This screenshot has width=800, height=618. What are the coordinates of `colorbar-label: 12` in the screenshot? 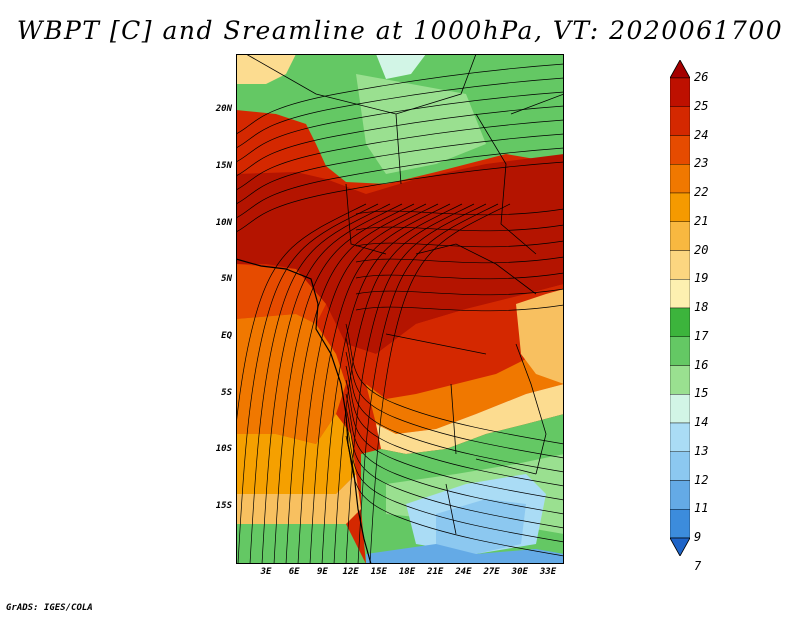 It's located at (701, 479).